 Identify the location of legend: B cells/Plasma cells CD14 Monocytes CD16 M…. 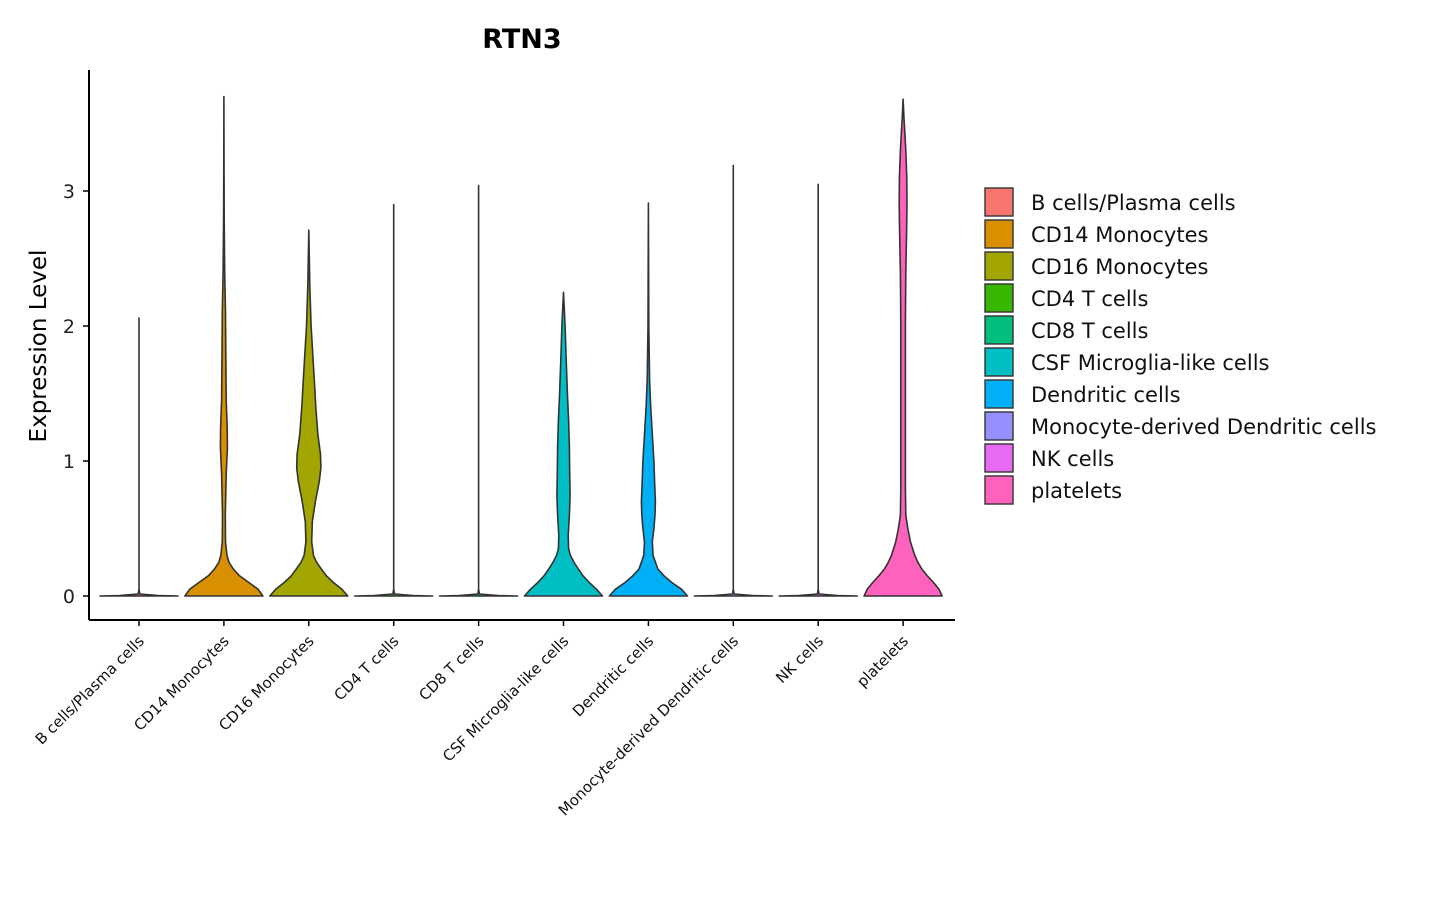
(1180, 346).